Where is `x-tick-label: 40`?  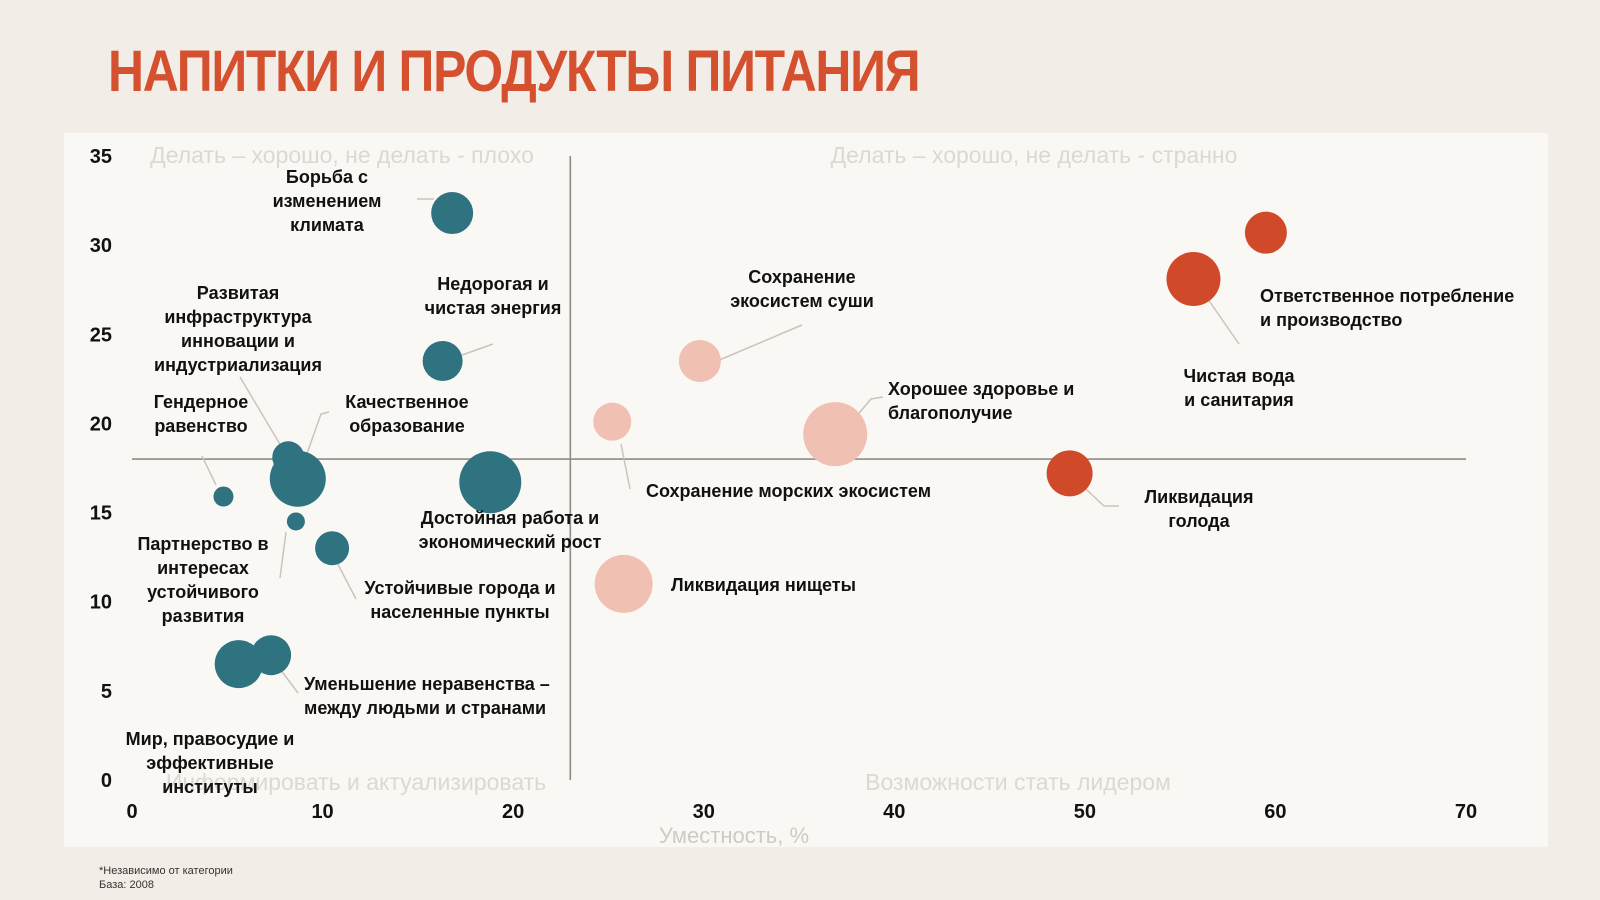 x-tick-label: 40 is located at coordinates (894, 812).